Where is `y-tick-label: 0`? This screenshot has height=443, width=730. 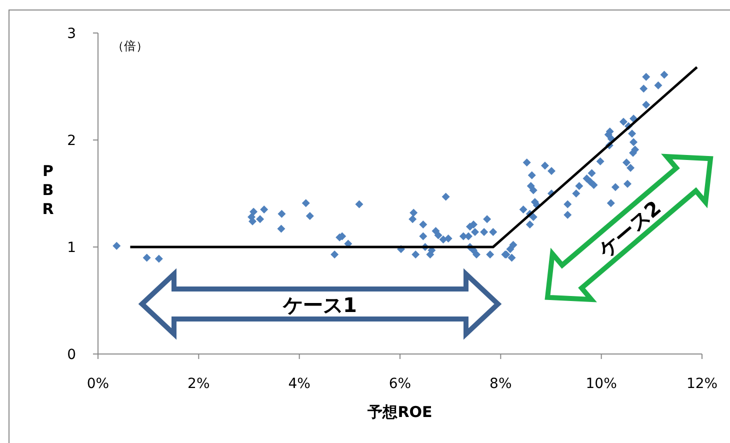
y-tick-label: 0 is located at coordinates (71, 355).